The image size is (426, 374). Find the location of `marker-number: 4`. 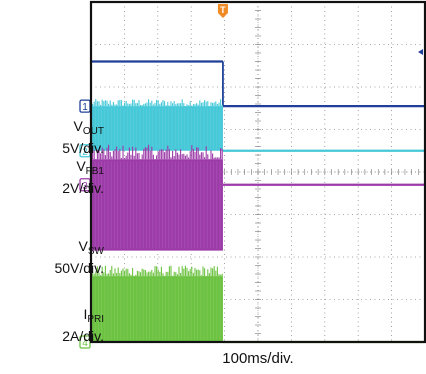

marker-number: 4 is located at coordinates (85, 343).